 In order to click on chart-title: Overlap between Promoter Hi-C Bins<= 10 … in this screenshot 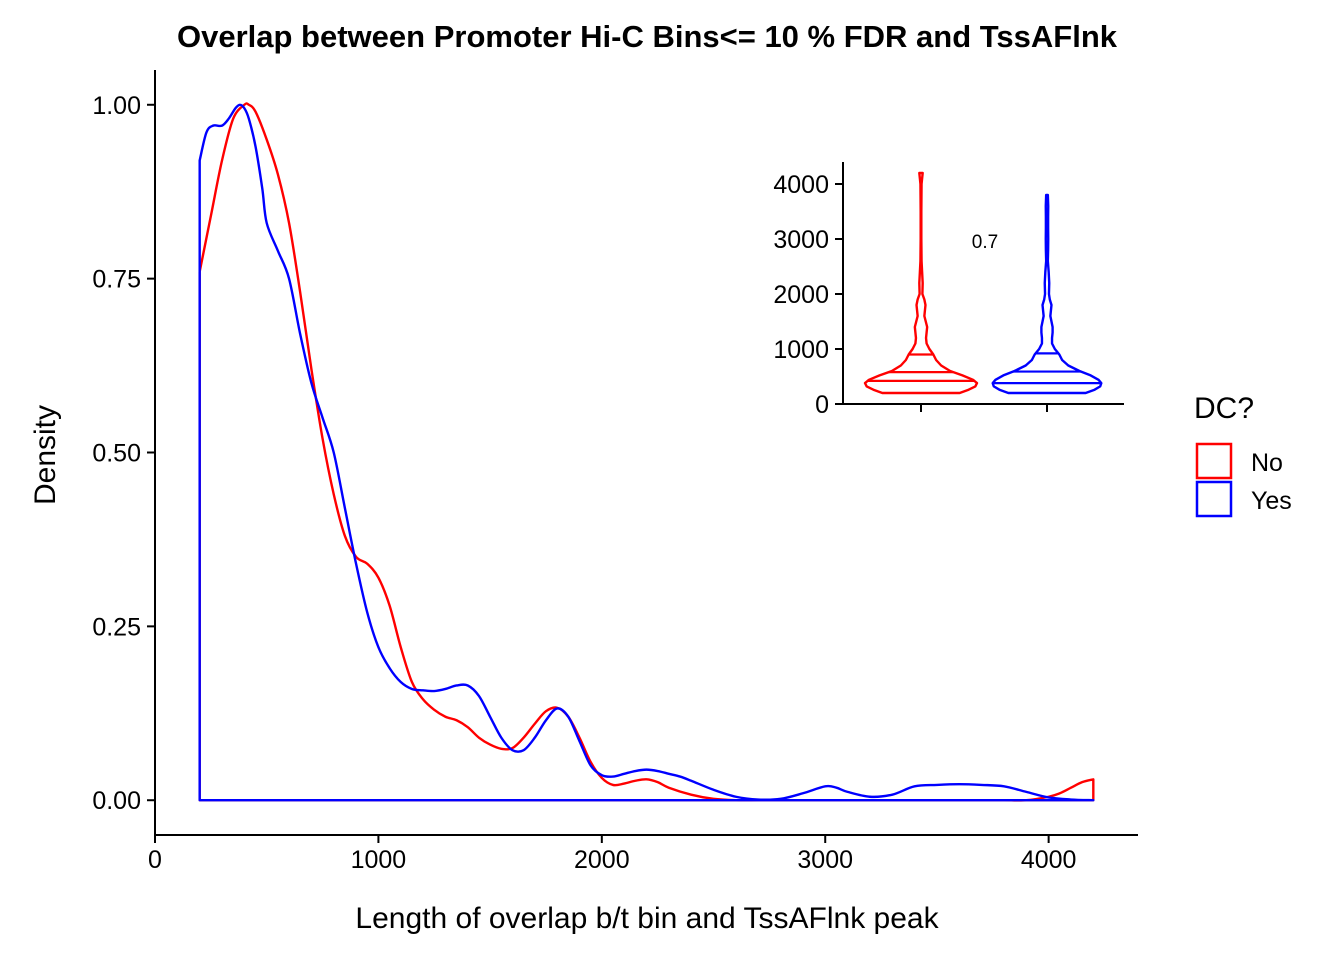, I will do `click(647, 36)`.